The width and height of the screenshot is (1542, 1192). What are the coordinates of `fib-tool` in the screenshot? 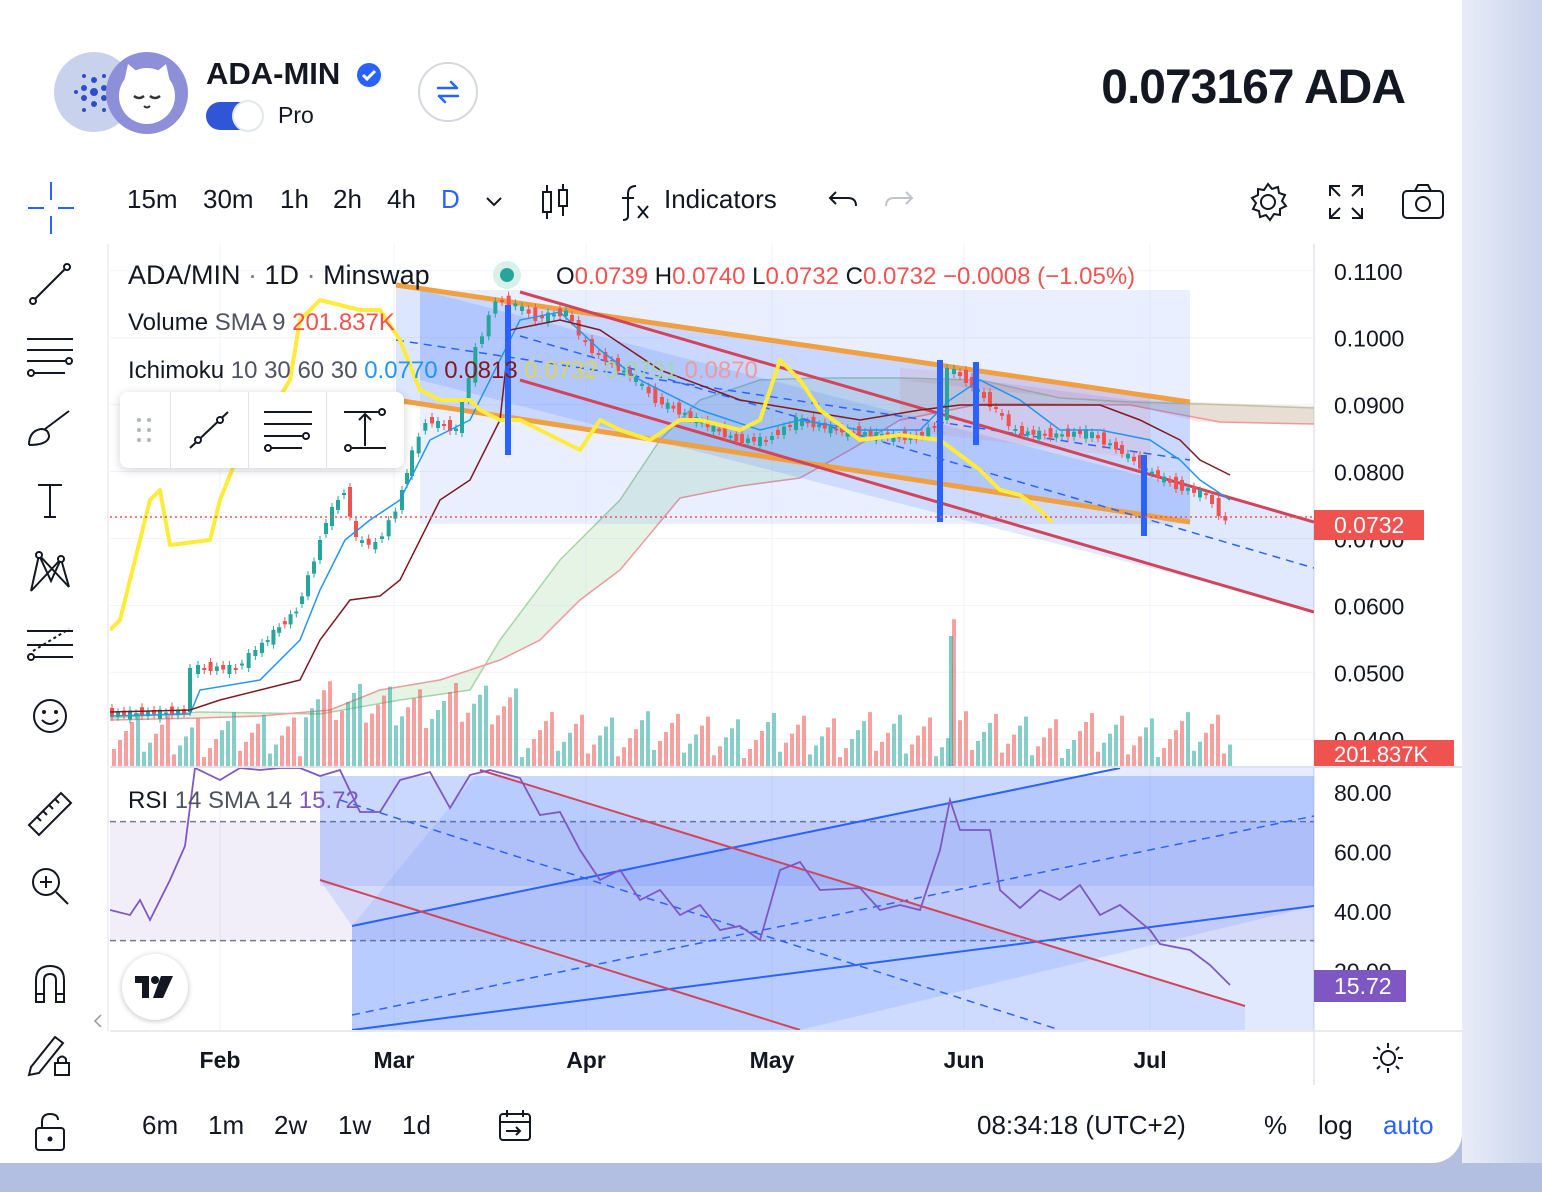 It's located at (50, 356).